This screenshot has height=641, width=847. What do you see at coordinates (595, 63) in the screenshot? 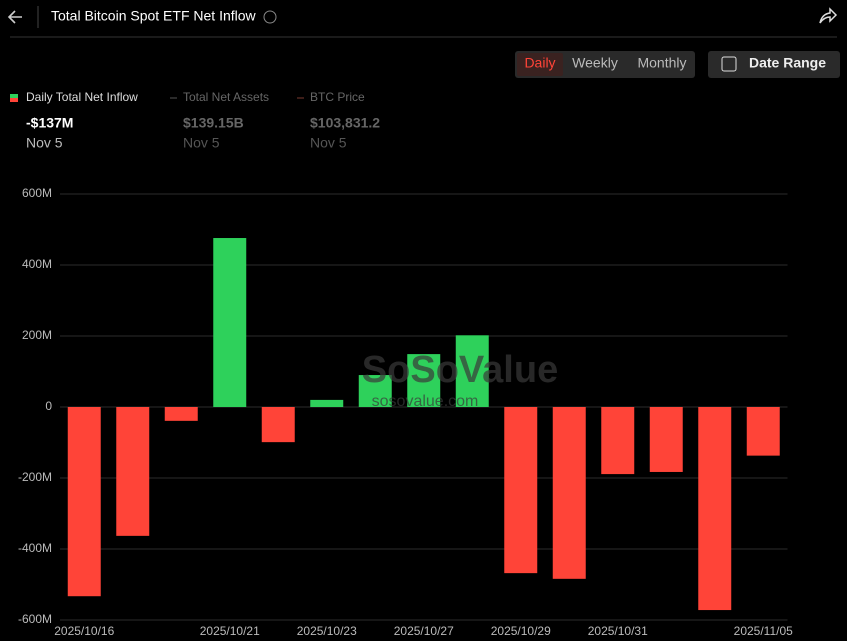
I see `tab: Weekly` at bounding box center [595, 63].